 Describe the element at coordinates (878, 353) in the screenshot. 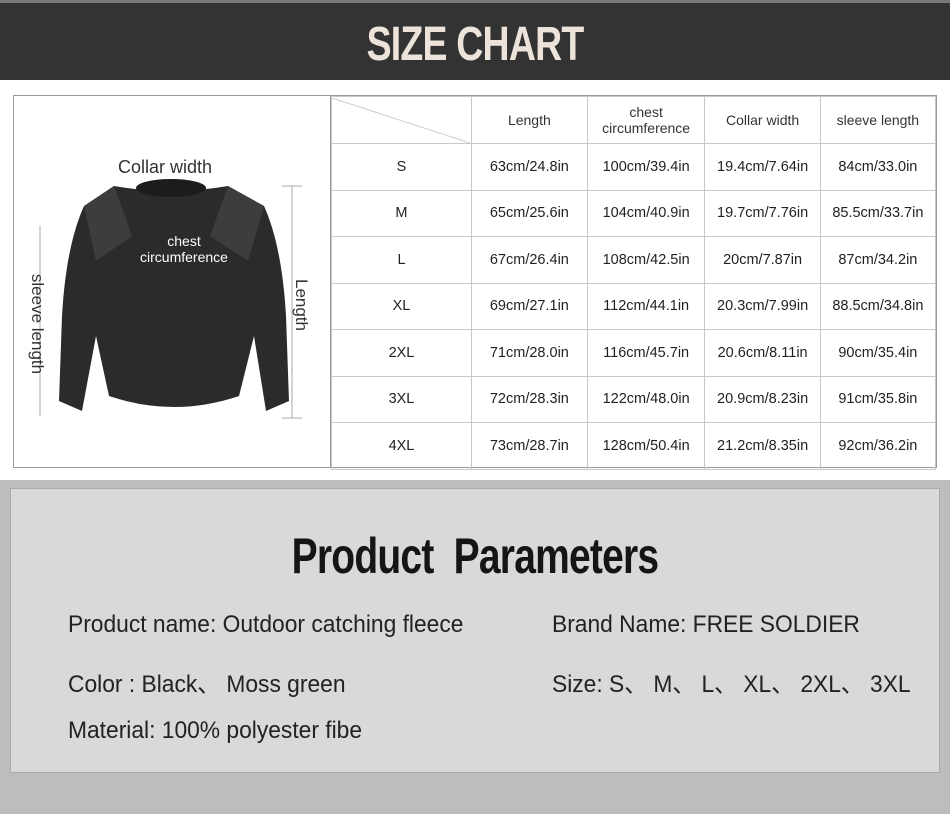

I see `value-cell: 90cm/35.4in` at that location.